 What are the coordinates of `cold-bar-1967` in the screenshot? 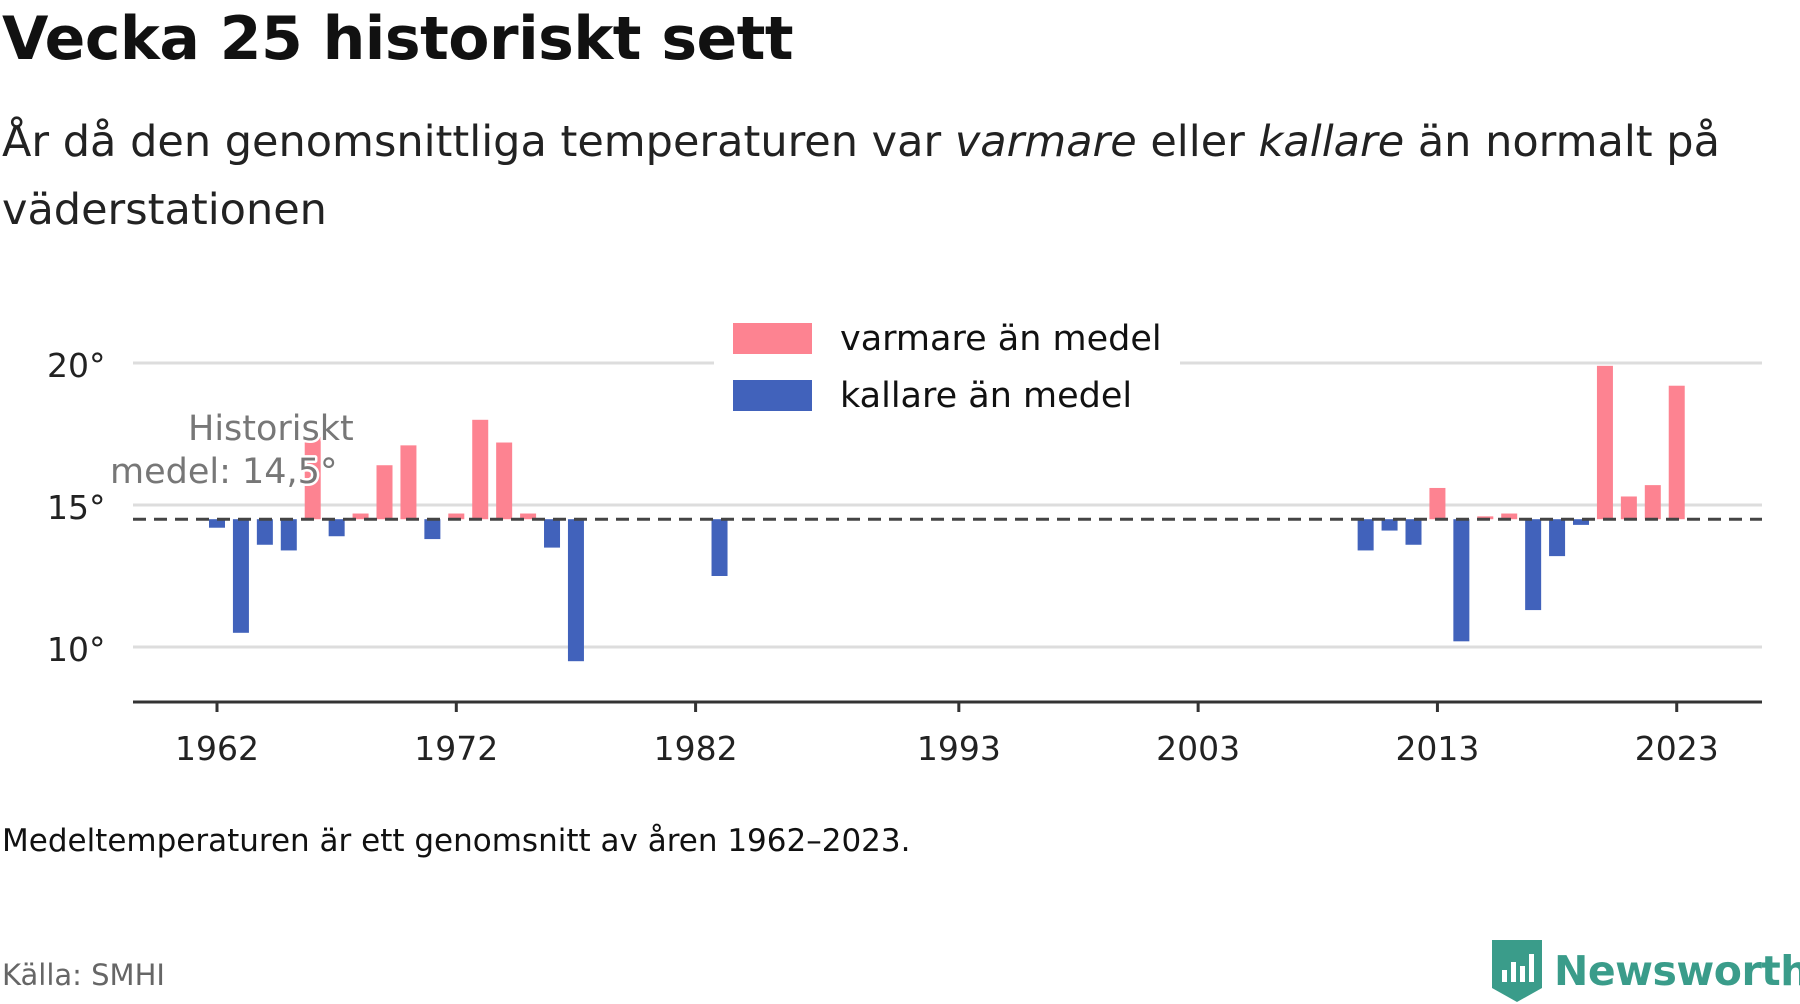 It's located at (336, 528).